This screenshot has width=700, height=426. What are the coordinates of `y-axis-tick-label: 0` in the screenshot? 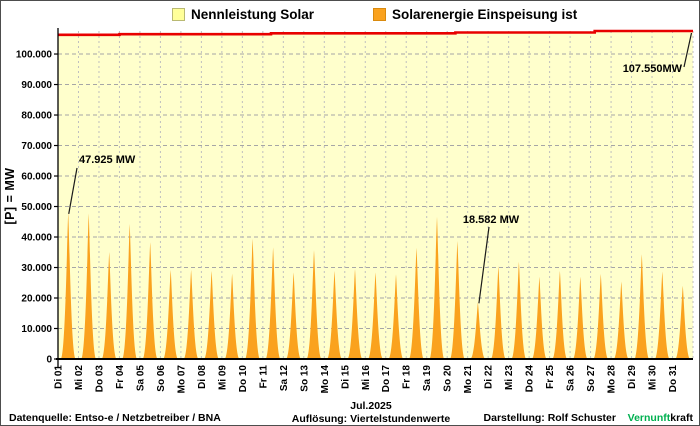 It's located at (49, 360).